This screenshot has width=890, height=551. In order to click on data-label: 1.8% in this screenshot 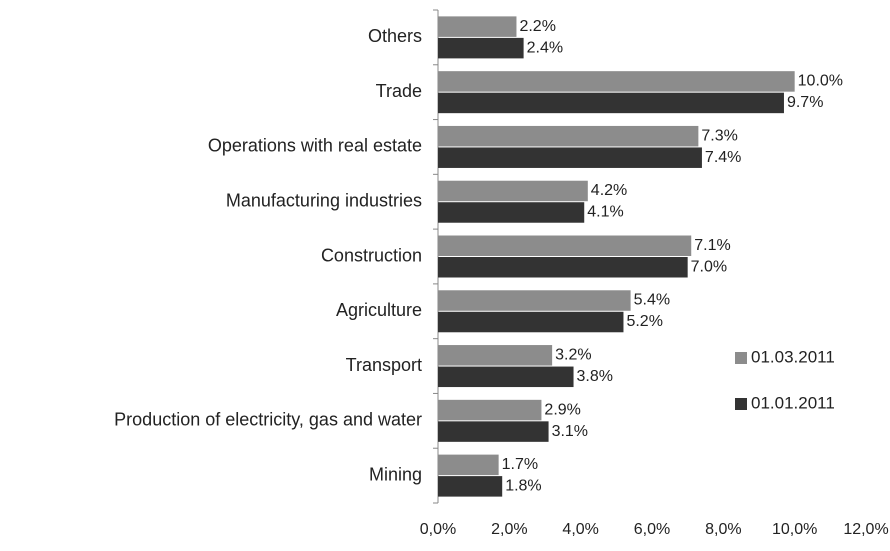, I will do `click(523, 486)`.